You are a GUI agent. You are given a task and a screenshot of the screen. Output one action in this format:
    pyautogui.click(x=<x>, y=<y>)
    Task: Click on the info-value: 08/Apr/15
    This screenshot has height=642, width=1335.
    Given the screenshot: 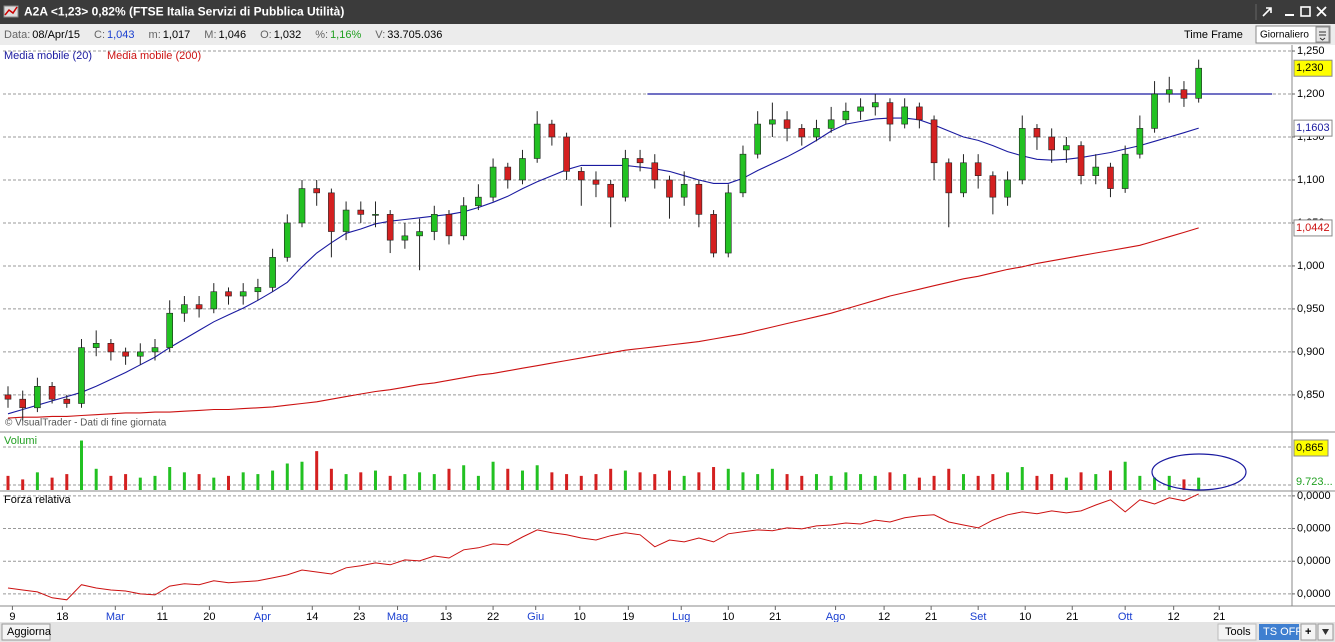 What is the action you would take?
    pyautogui.click(x=56, y=35)
    